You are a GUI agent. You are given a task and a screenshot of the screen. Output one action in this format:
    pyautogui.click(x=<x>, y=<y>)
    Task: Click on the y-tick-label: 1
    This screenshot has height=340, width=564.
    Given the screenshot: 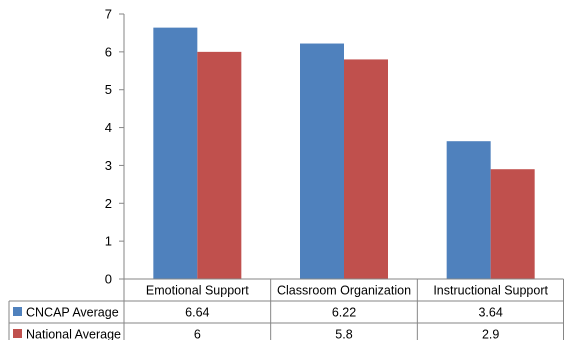 What is the action you would take?
    pyautogui.click(x=108, y=241)
    